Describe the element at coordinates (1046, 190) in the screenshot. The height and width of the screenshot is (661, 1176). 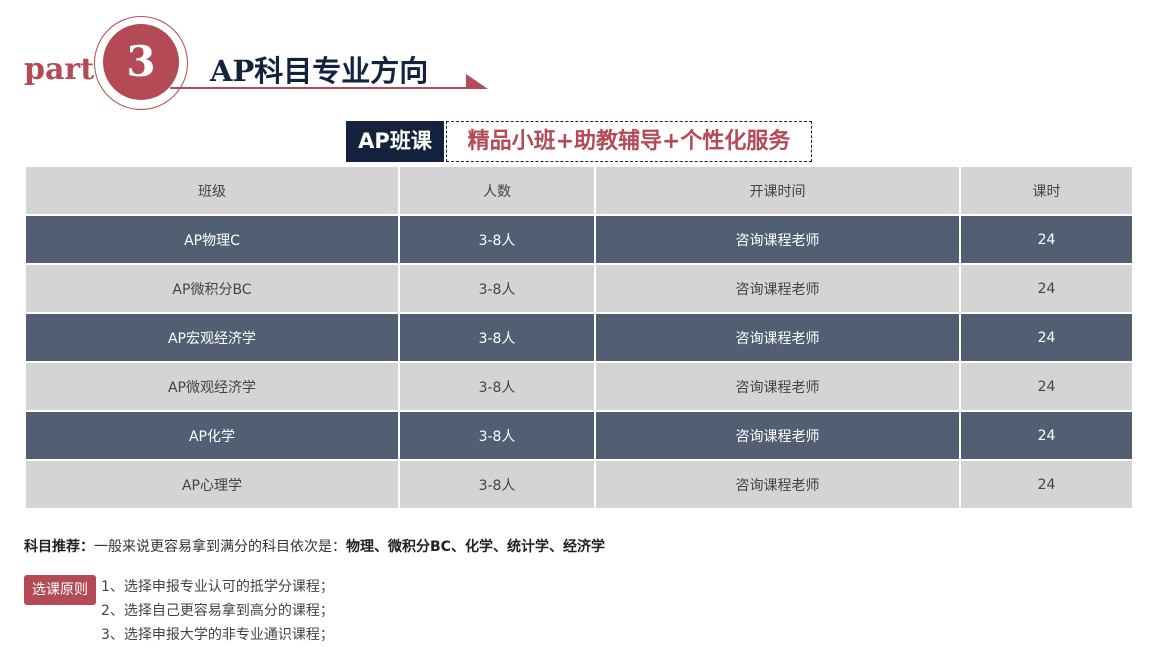
I see `header-cell: 课时` at that location.